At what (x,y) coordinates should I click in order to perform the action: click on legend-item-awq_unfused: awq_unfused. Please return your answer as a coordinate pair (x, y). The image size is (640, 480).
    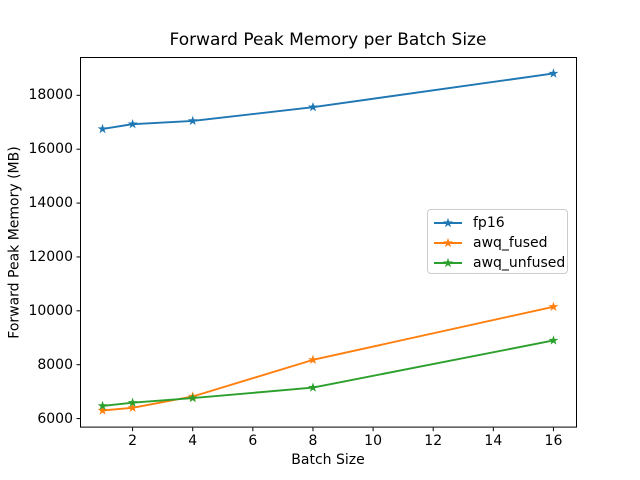
    Looking at the image, I should click on (497, 263).